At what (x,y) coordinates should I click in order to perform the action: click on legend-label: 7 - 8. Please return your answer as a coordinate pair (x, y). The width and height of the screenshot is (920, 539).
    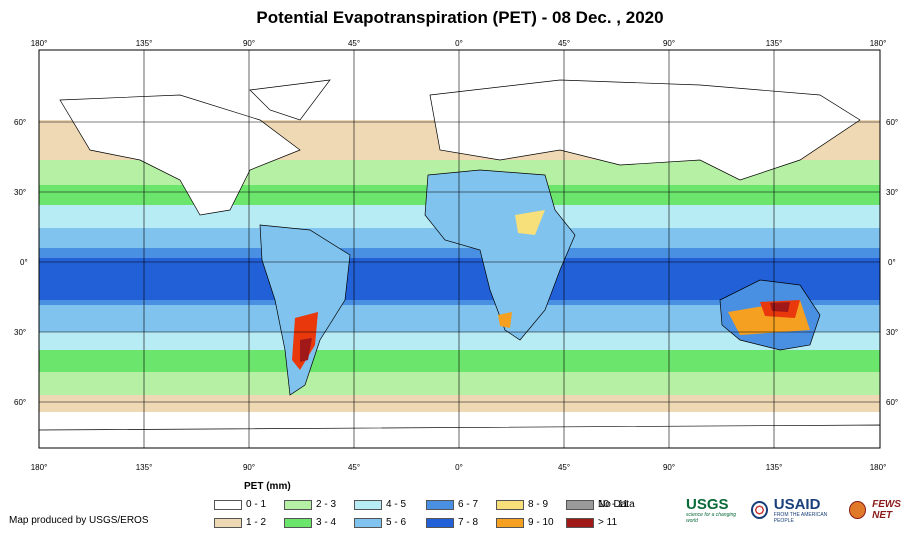
    Looking at the image, I should click on (468, 522).